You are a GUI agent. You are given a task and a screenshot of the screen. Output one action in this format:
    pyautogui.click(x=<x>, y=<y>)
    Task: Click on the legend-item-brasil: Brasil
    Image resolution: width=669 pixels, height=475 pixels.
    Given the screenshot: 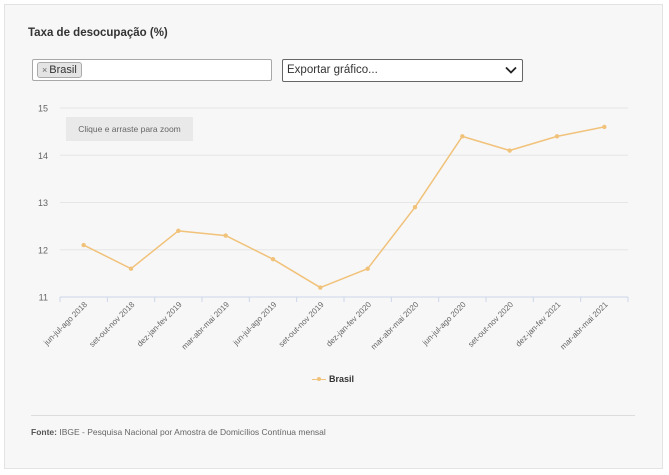 What is the action you would take?
    pyautogui.click(x=333, y=379)
    